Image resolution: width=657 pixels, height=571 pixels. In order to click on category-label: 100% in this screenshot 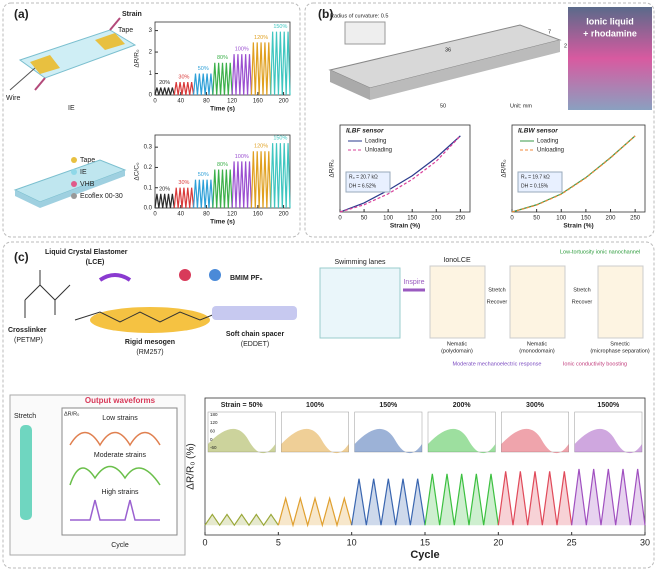, I will do `click(242, 157)`.